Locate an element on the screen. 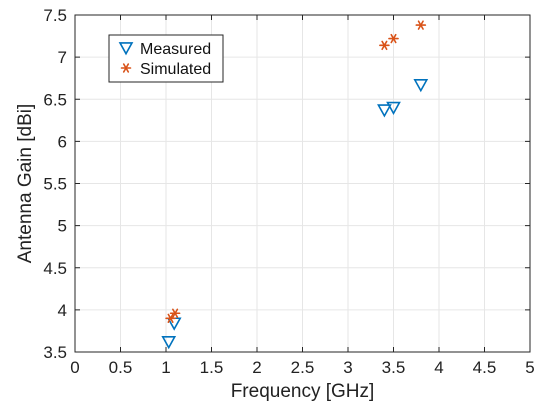 This screenshot has width=550, height=408. x-tick-label: 3 is located at coordinates (347, 367).